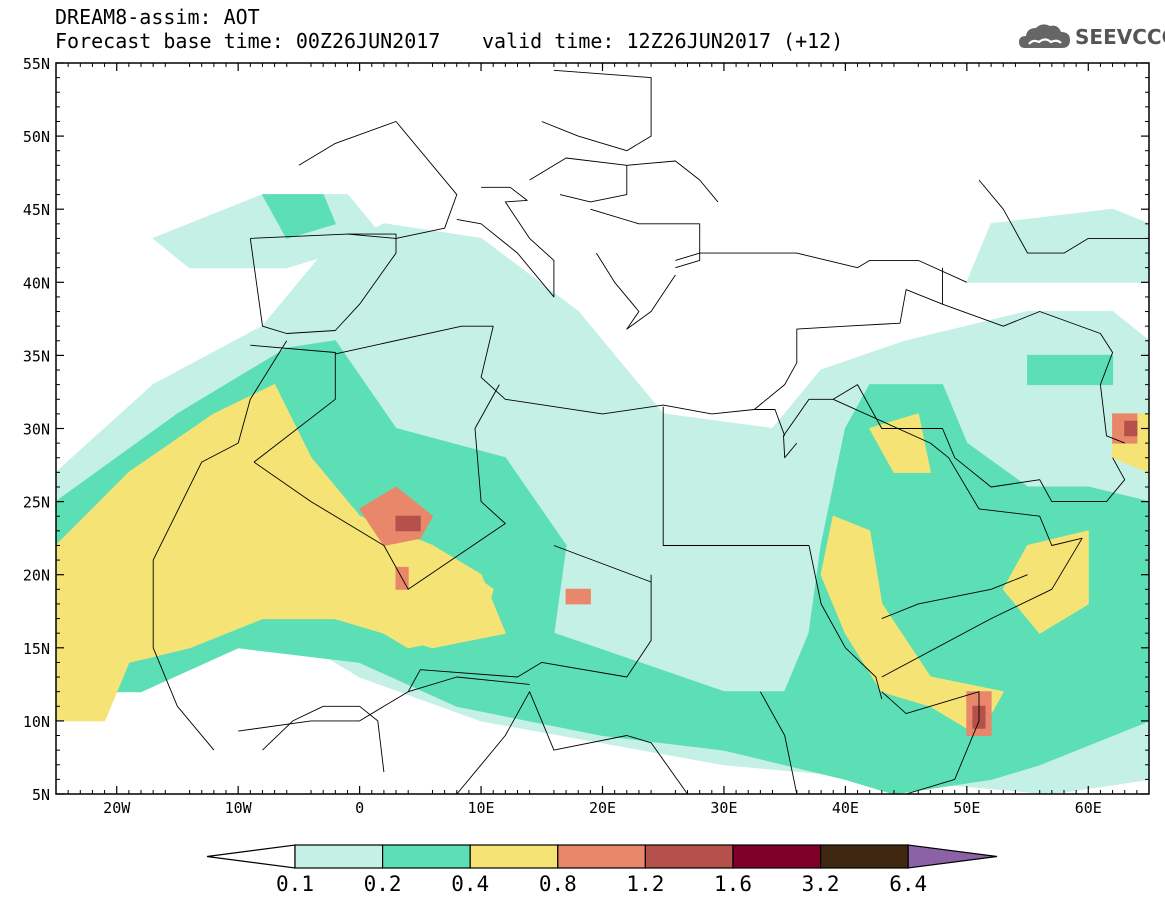  I want to click on forecast-base-time: Forecast base time: 00Z26JUN2017, so click(248, 41).